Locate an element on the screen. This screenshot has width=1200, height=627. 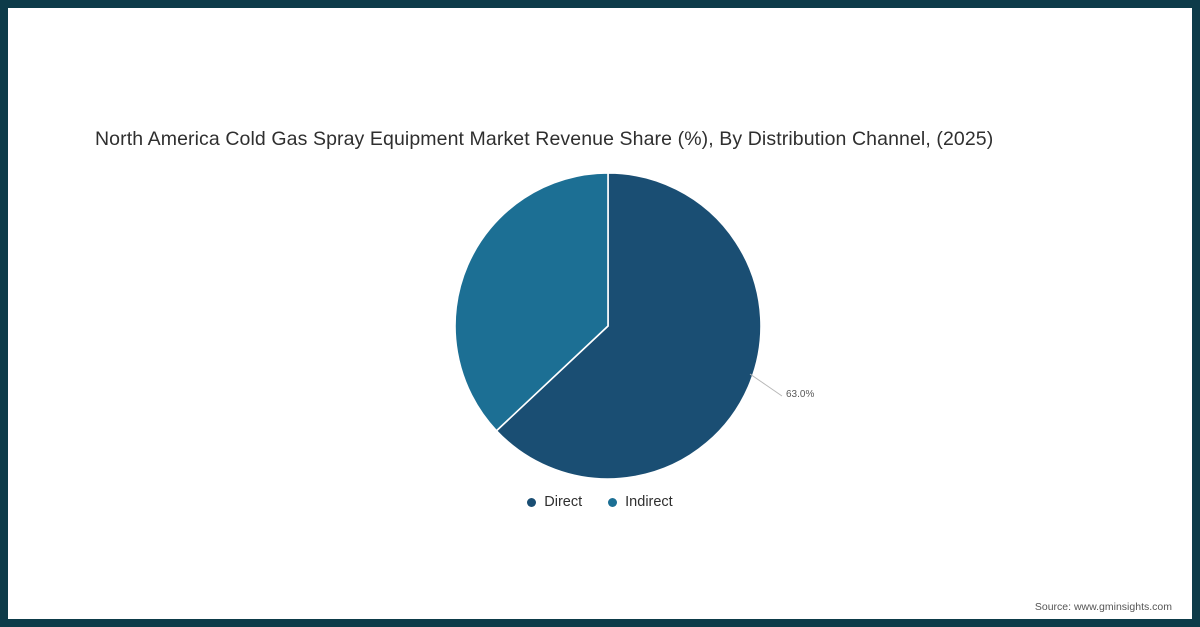
pie-slices is located at coordinates (608, 326).